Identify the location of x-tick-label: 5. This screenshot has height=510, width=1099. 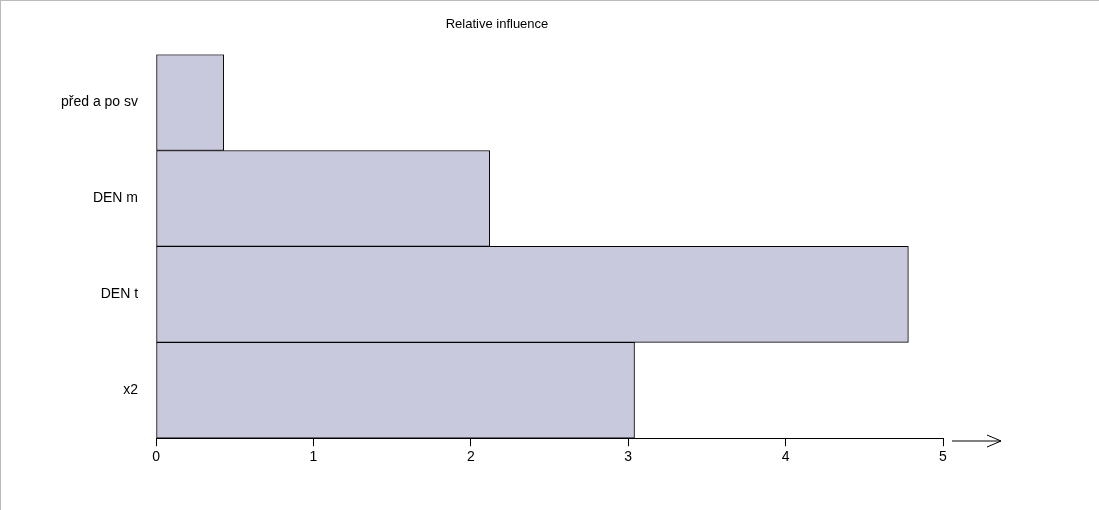
(943, 456).